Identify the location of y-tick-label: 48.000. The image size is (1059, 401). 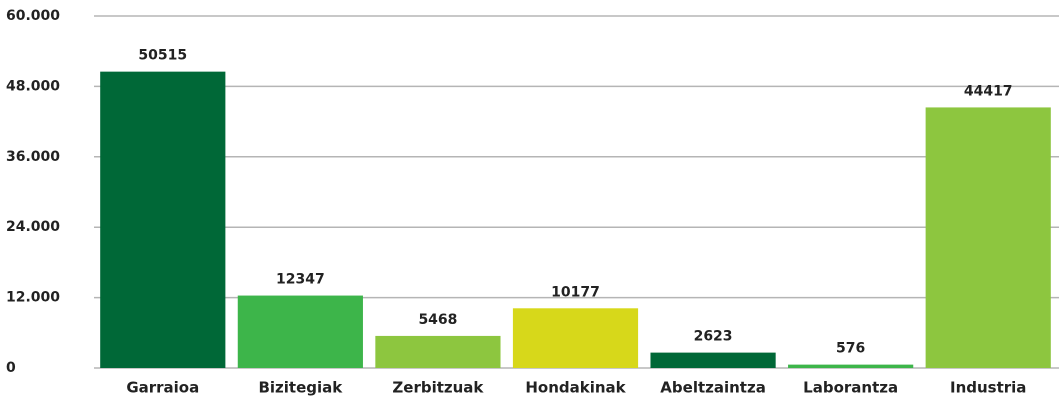
(33, 86).